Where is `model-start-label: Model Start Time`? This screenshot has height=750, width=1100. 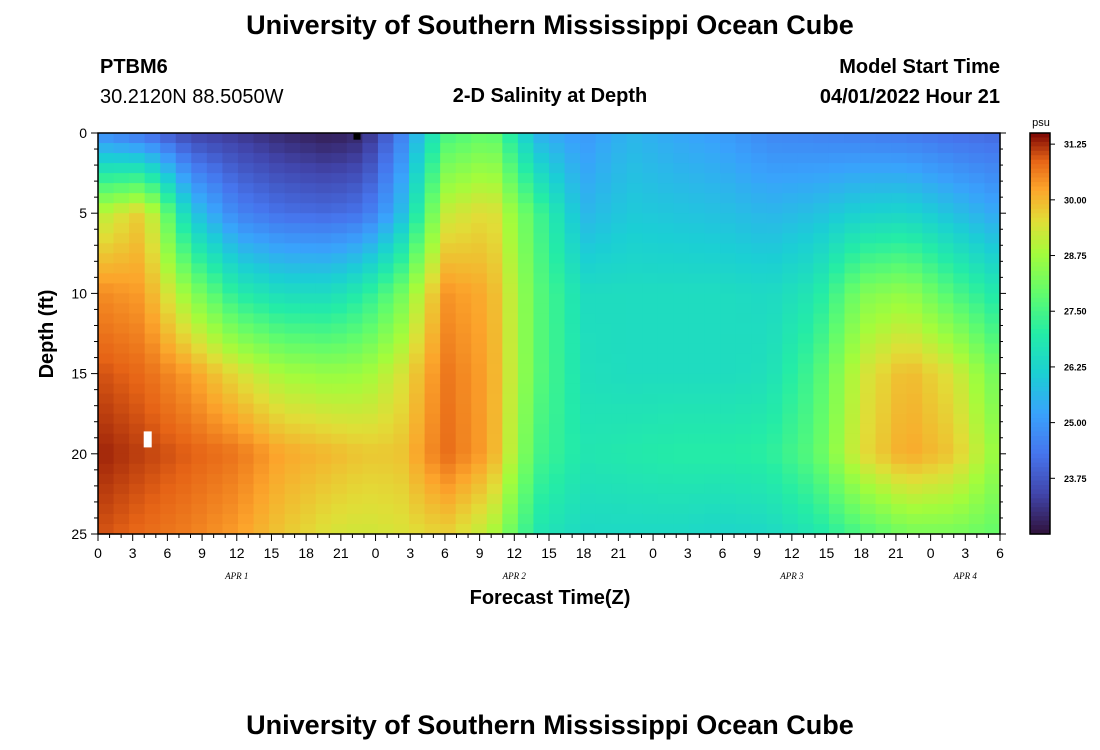
model-start-label: Model Start Time is located at coordinates (919, 67).